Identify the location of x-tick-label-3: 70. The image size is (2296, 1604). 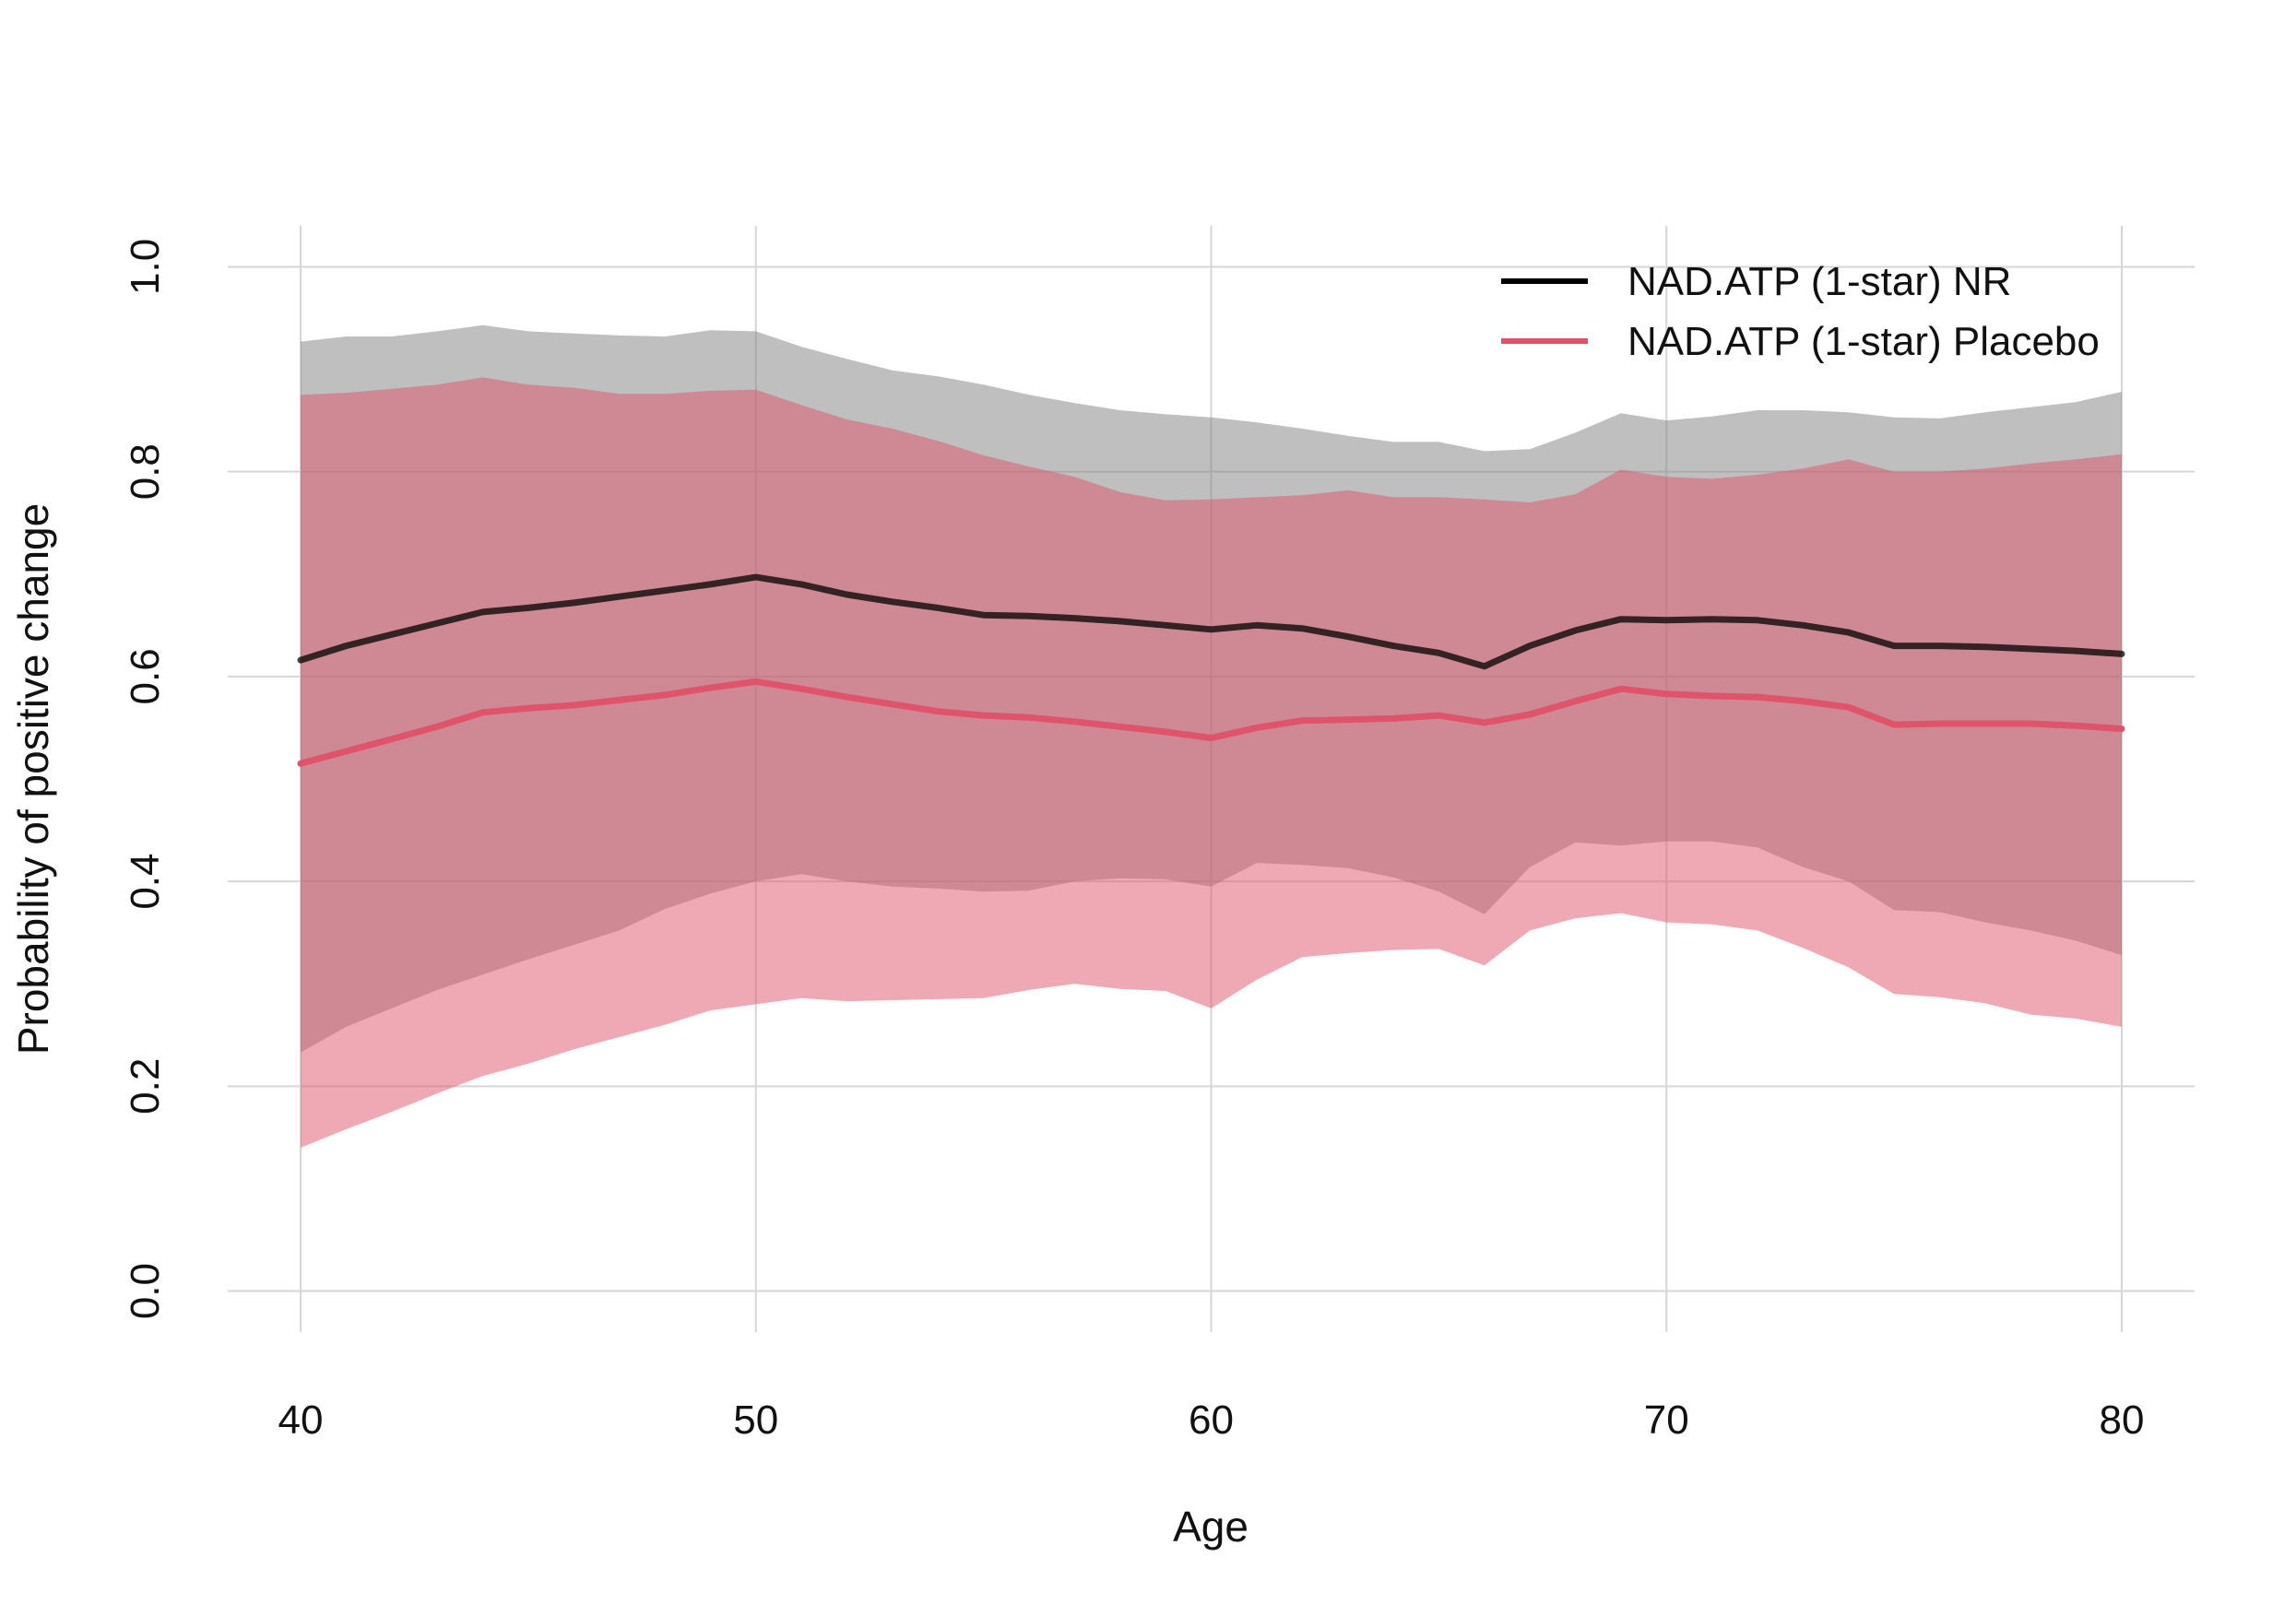
(1666, 1421).